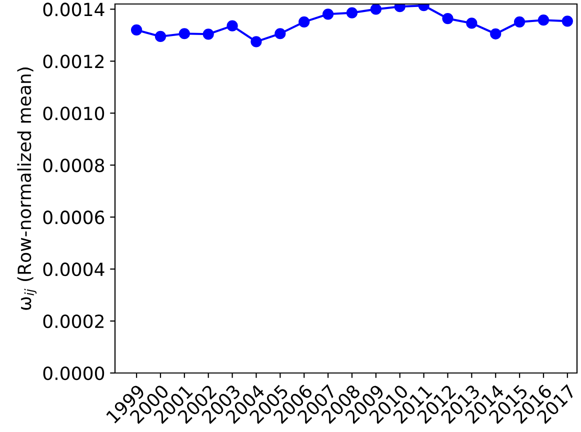 The width and height of the screenshot is (581, 432). Describe the element at coordinates (73, 321) in the screenshot. I see `y-tick-label: 0.0002` at that location.